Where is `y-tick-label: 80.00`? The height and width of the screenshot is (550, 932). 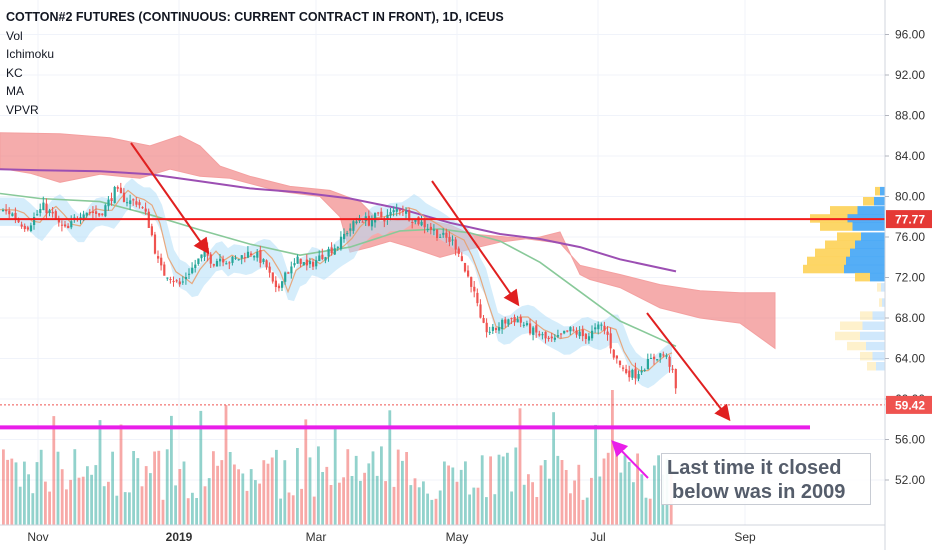 y-tick-label: 80.00 is located at coordinates (910, 197).